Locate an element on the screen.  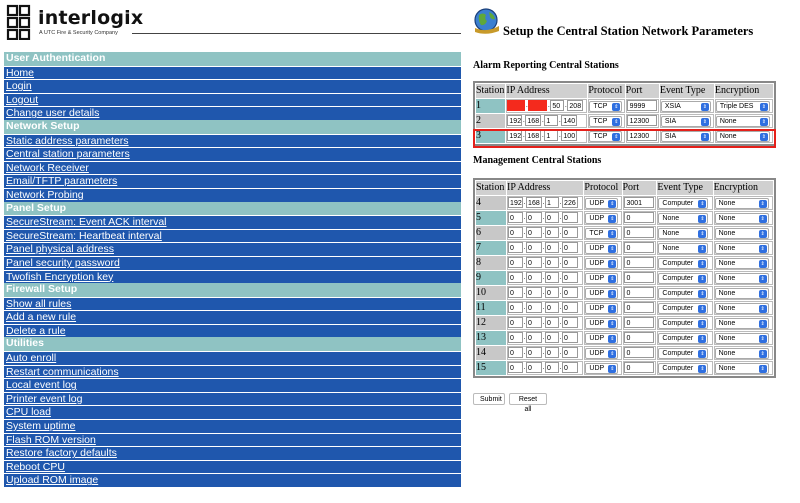
nav-link-network-probing: Network Probing is located at coordinates (232, 194).